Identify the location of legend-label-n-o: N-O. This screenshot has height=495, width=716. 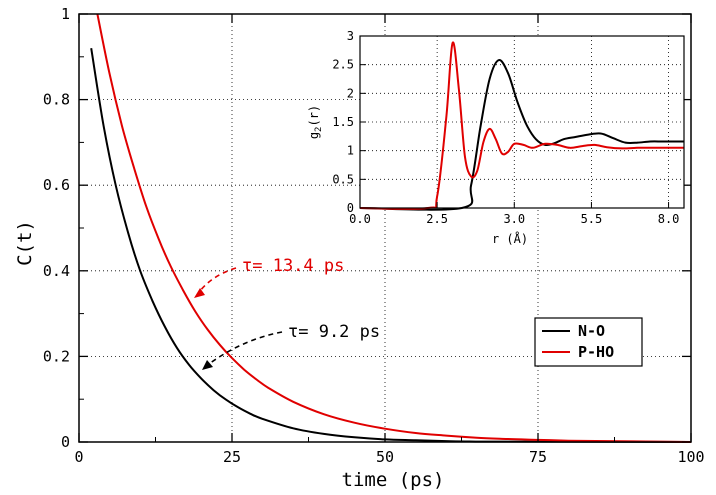
(591, 331).